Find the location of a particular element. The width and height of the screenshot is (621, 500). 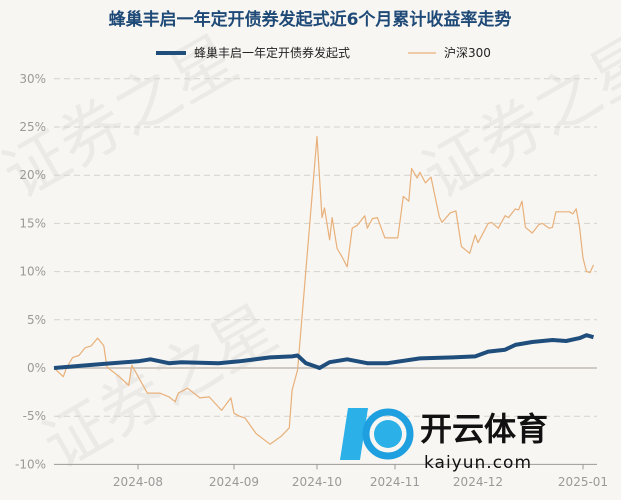

y-tick-label: 0% is located at coordinates (36, 368).